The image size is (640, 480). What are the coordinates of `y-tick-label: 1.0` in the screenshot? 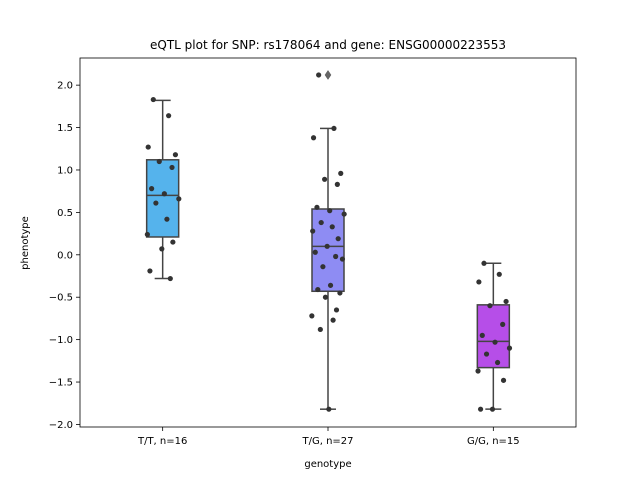 It's located at (65, 170).